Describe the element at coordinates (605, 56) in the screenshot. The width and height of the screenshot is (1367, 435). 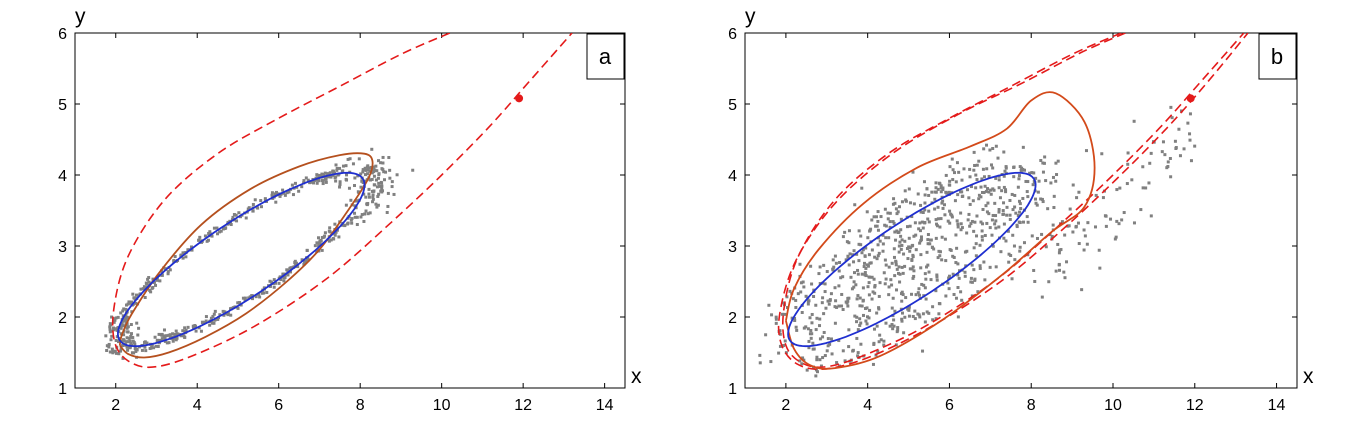
I see `panel-label-box` at that location.